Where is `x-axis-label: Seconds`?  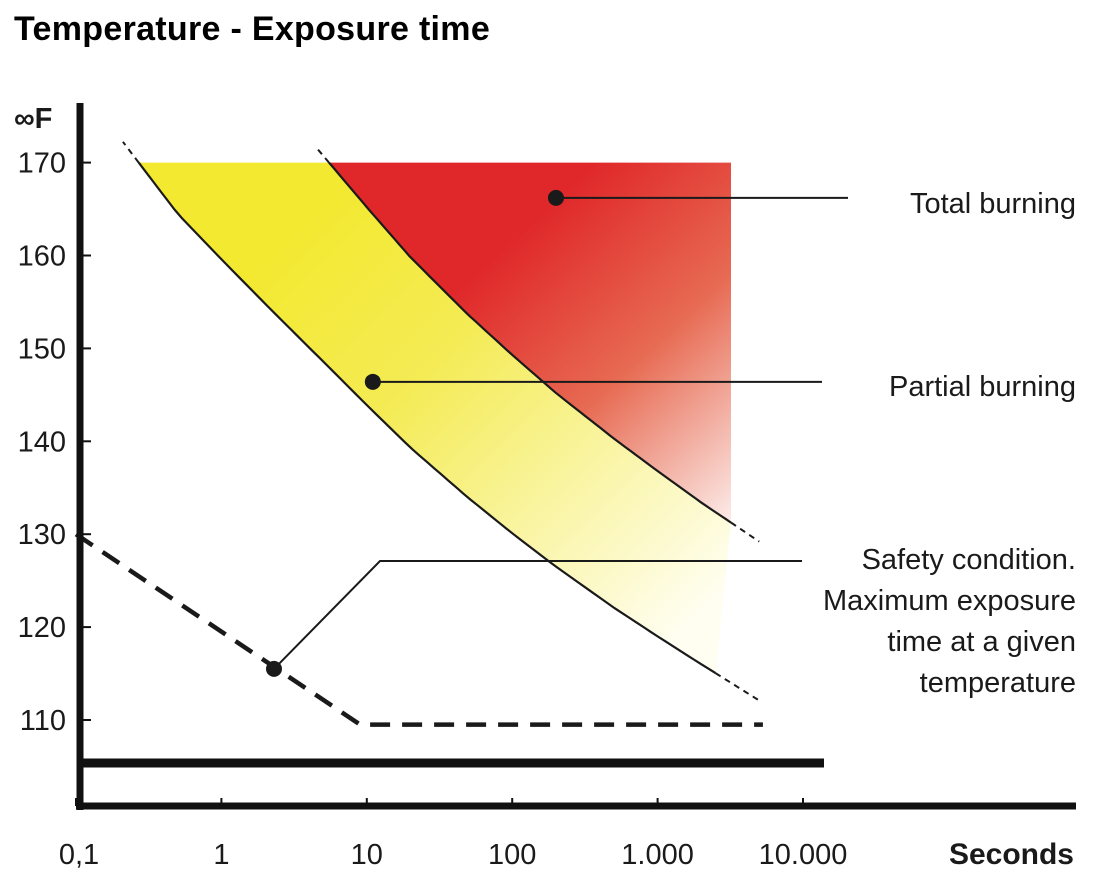 x-axis-label: Seconds is located at coordinates (1011, 854).